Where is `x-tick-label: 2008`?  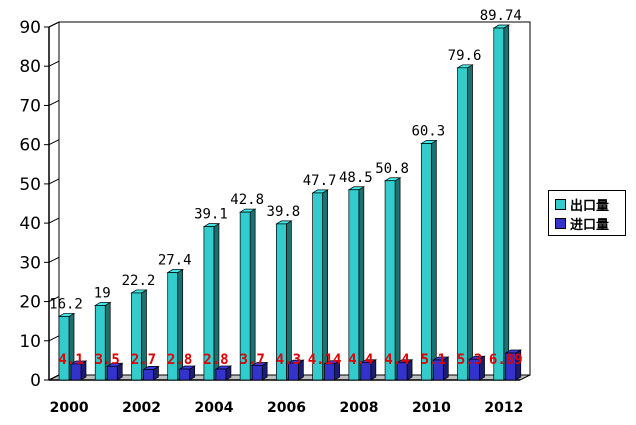 x-tick-label: 2008 is located at coordinates (358, 408).